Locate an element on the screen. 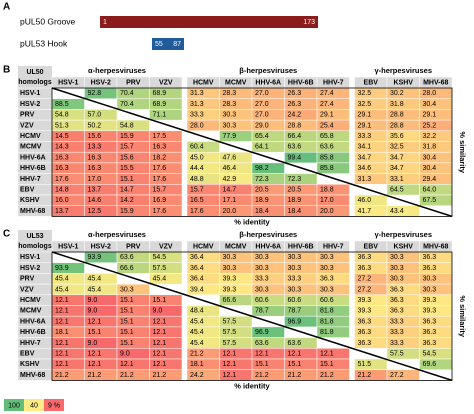 Image resolution: width=474 pixels, height=414 pixels. row-header: MCMV is located at coordinates (31, 311).